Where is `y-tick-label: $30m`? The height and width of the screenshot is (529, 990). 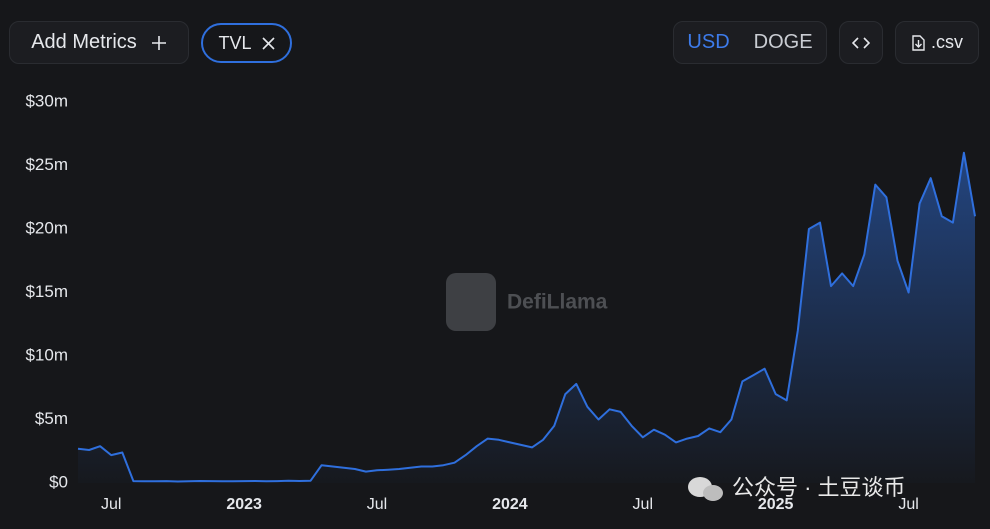
y-tick-label: $30m is located at coordinates (46, 100).